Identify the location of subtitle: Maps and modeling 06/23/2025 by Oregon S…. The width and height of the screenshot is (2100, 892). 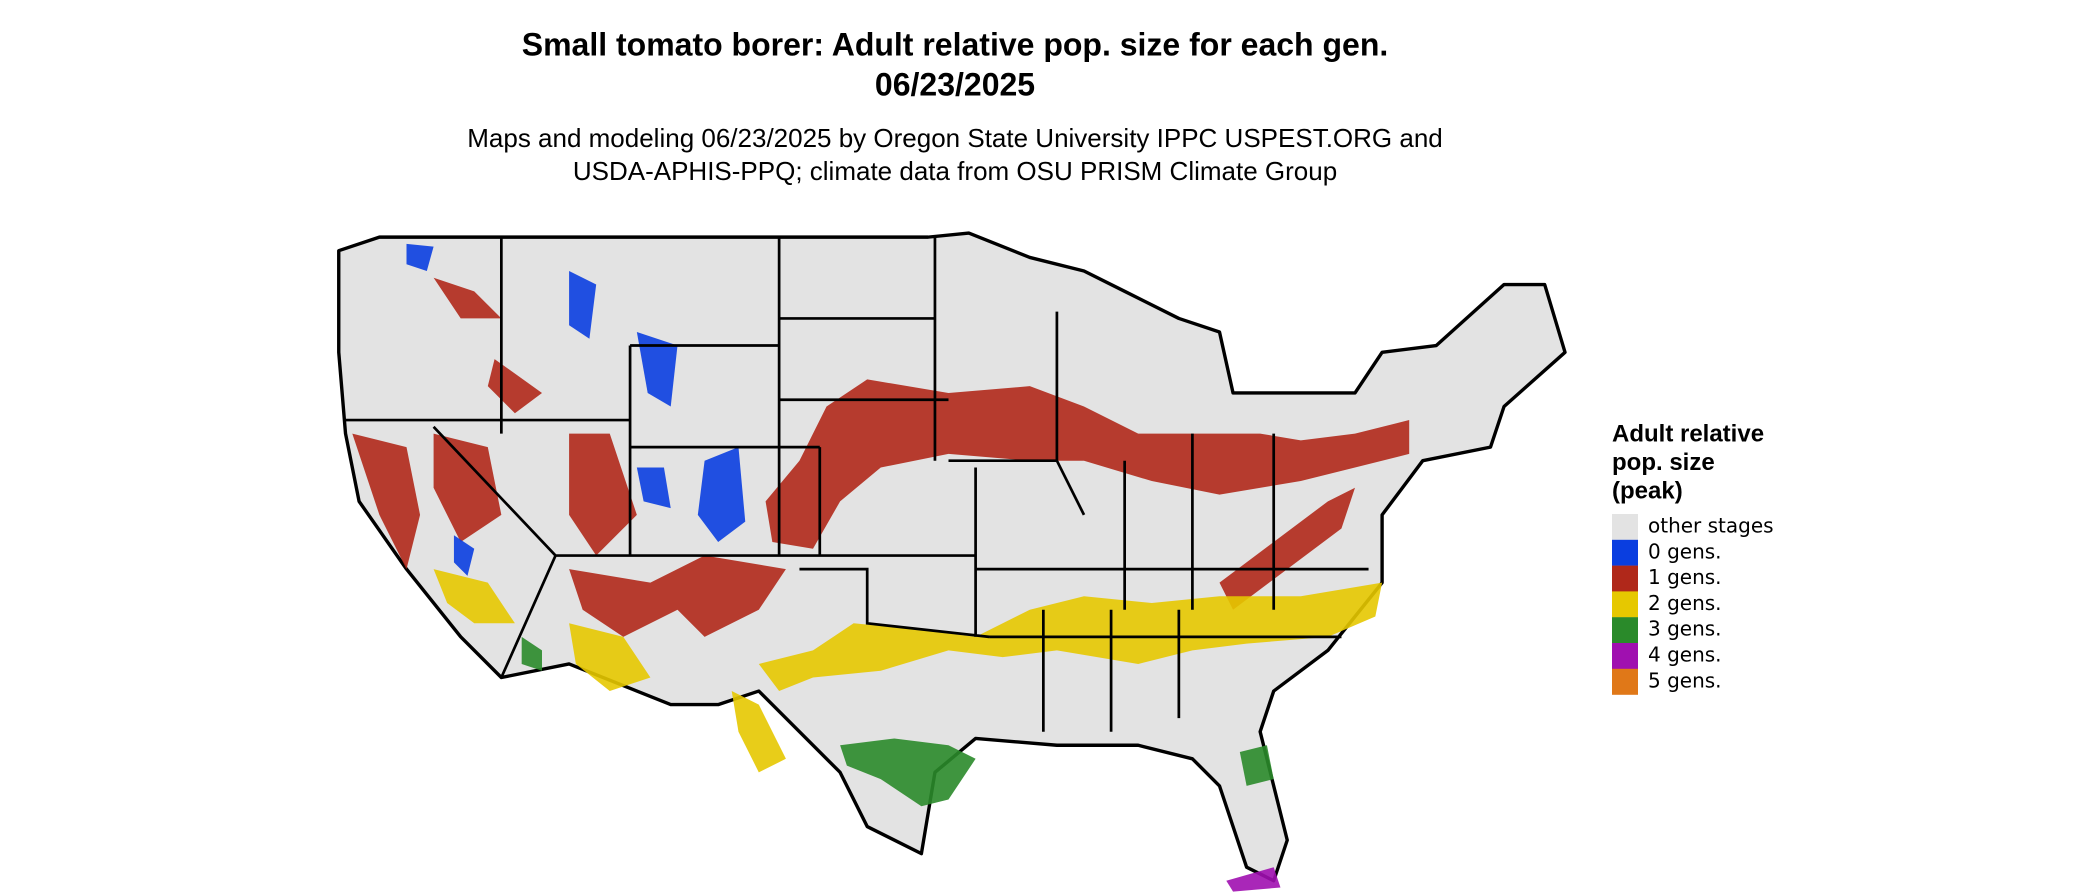
(955, 138).